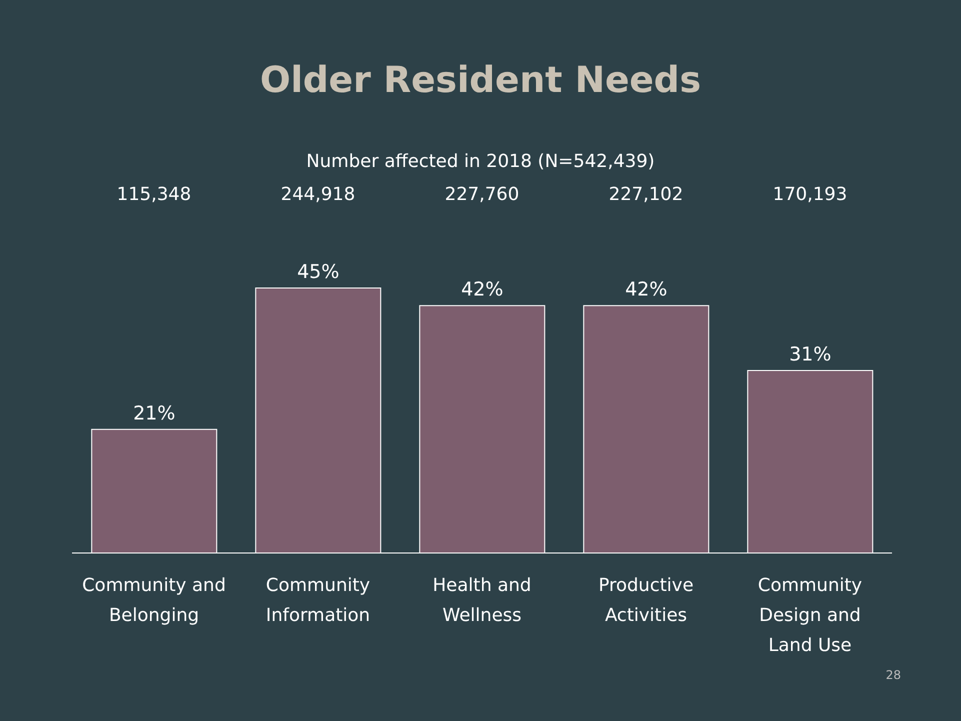  What do you see at coordinates (893, 675) in the screenshot?
I see `text: 28` at bounding box center [893, 675].